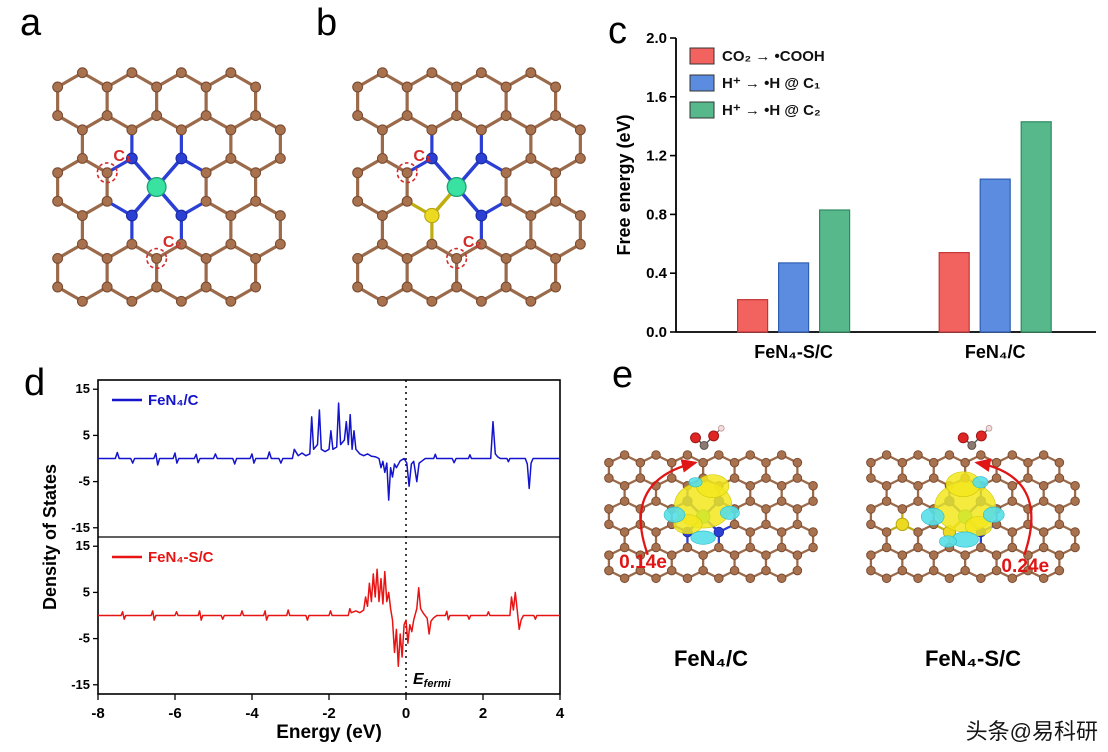 The height and width of the screenshot is (752, 1108). Describe the element at coordinates (973, 504) in the screenshot. I see `charge-density-fen4sc: 0.24e` at that location.